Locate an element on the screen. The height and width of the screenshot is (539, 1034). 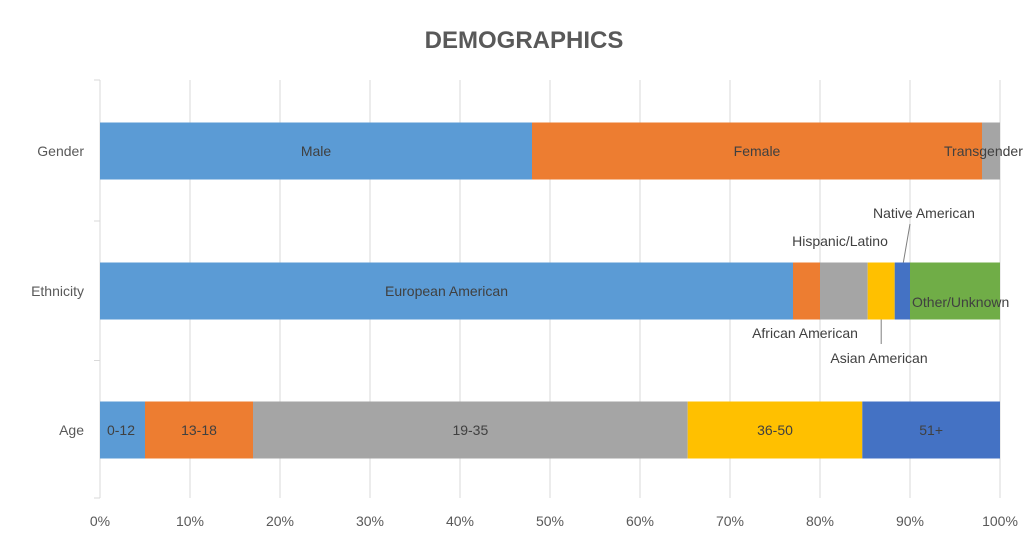
data-label: 36-50 is located at coordinates (775, 430).